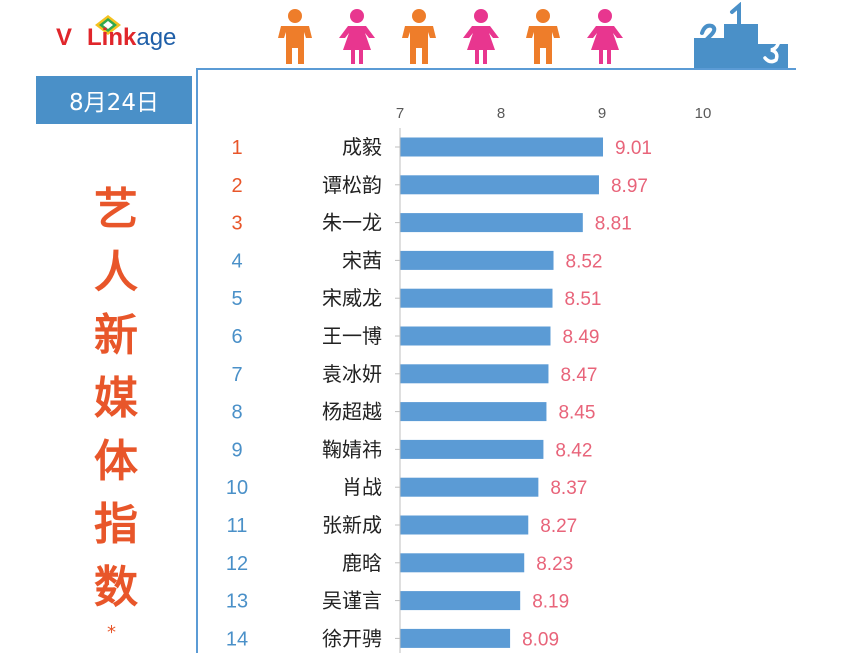 This screenshot has width=865, height=653. I want to click on value-label: 8.45, so click(576, 413).